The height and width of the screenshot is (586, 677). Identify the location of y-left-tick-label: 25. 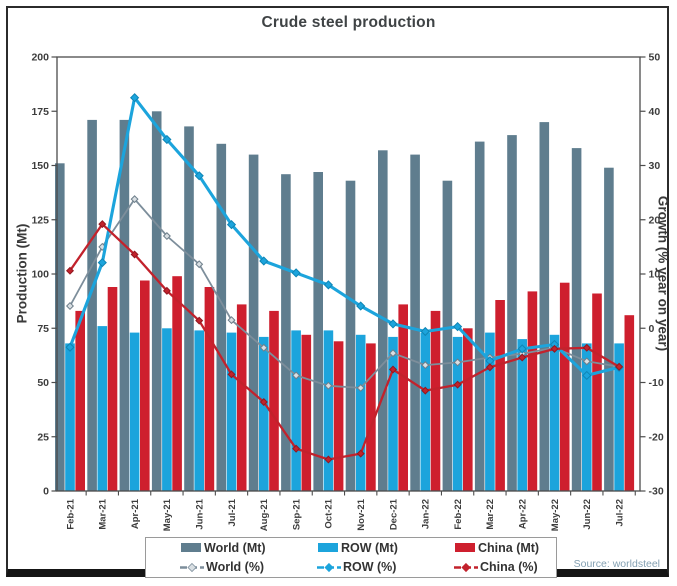
(43, 437).